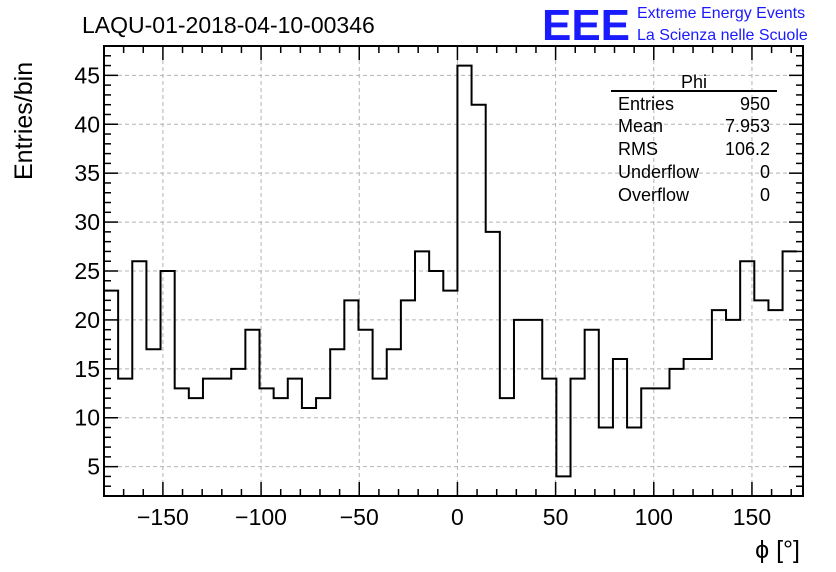 This screenshot has height=572, width=836. I want to click on y-tick-label: 10, so click(87, 418).